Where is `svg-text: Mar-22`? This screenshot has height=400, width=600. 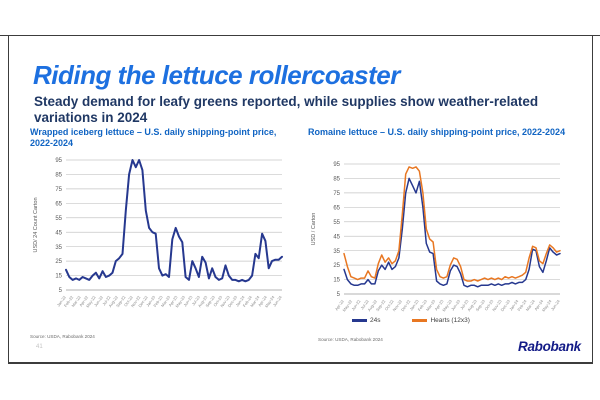 svg-text: Mar-22 is located at coordinates (76, 301).